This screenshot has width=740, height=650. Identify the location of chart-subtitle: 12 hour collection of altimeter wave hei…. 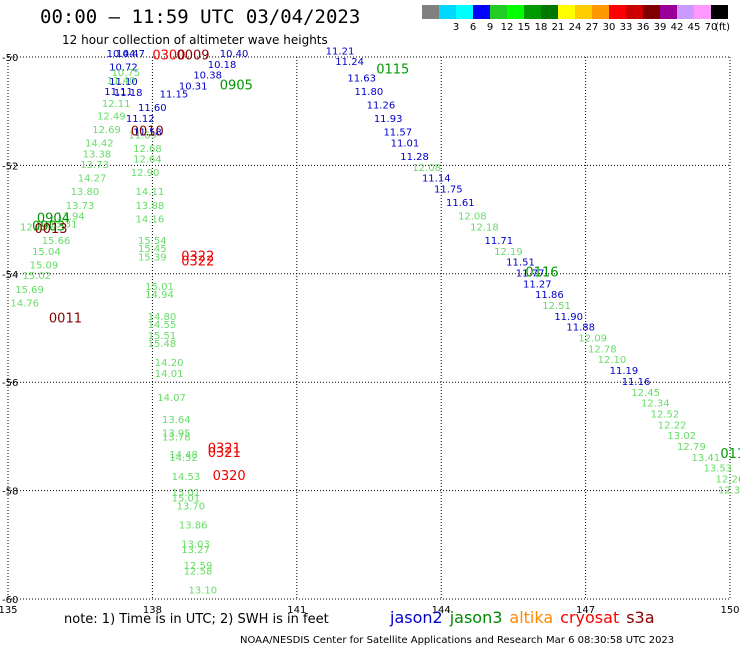
(195, 40).